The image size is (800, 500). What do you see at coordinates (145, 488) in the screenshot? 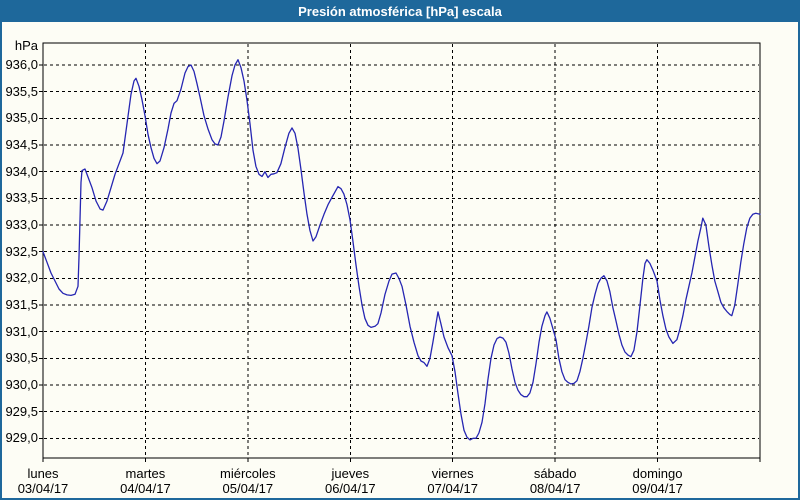
I see `x-tick-date: 04/04/17` at bounding box center [145, 488].